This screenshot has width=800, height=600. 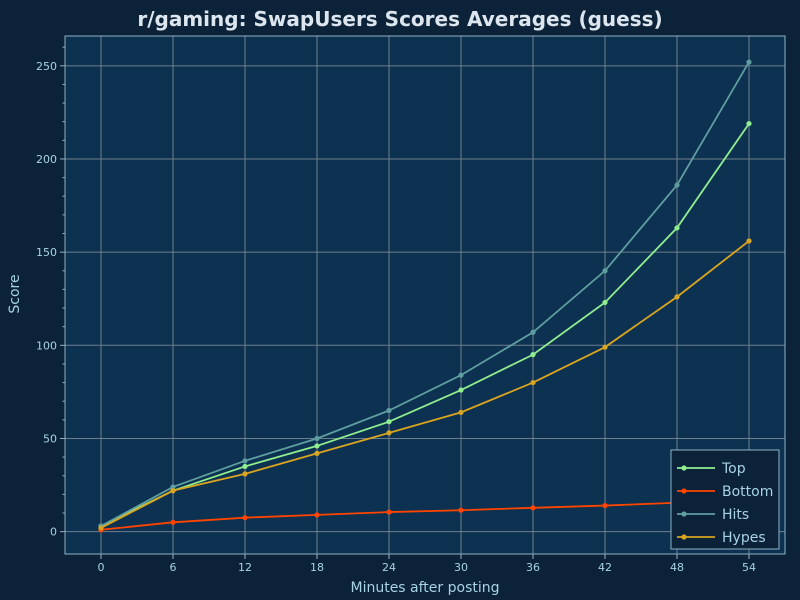 What do you see at coordinates (749, 567) in the screenshot?
I see `x-tick-label: 54` at bounding box center [749, 567].